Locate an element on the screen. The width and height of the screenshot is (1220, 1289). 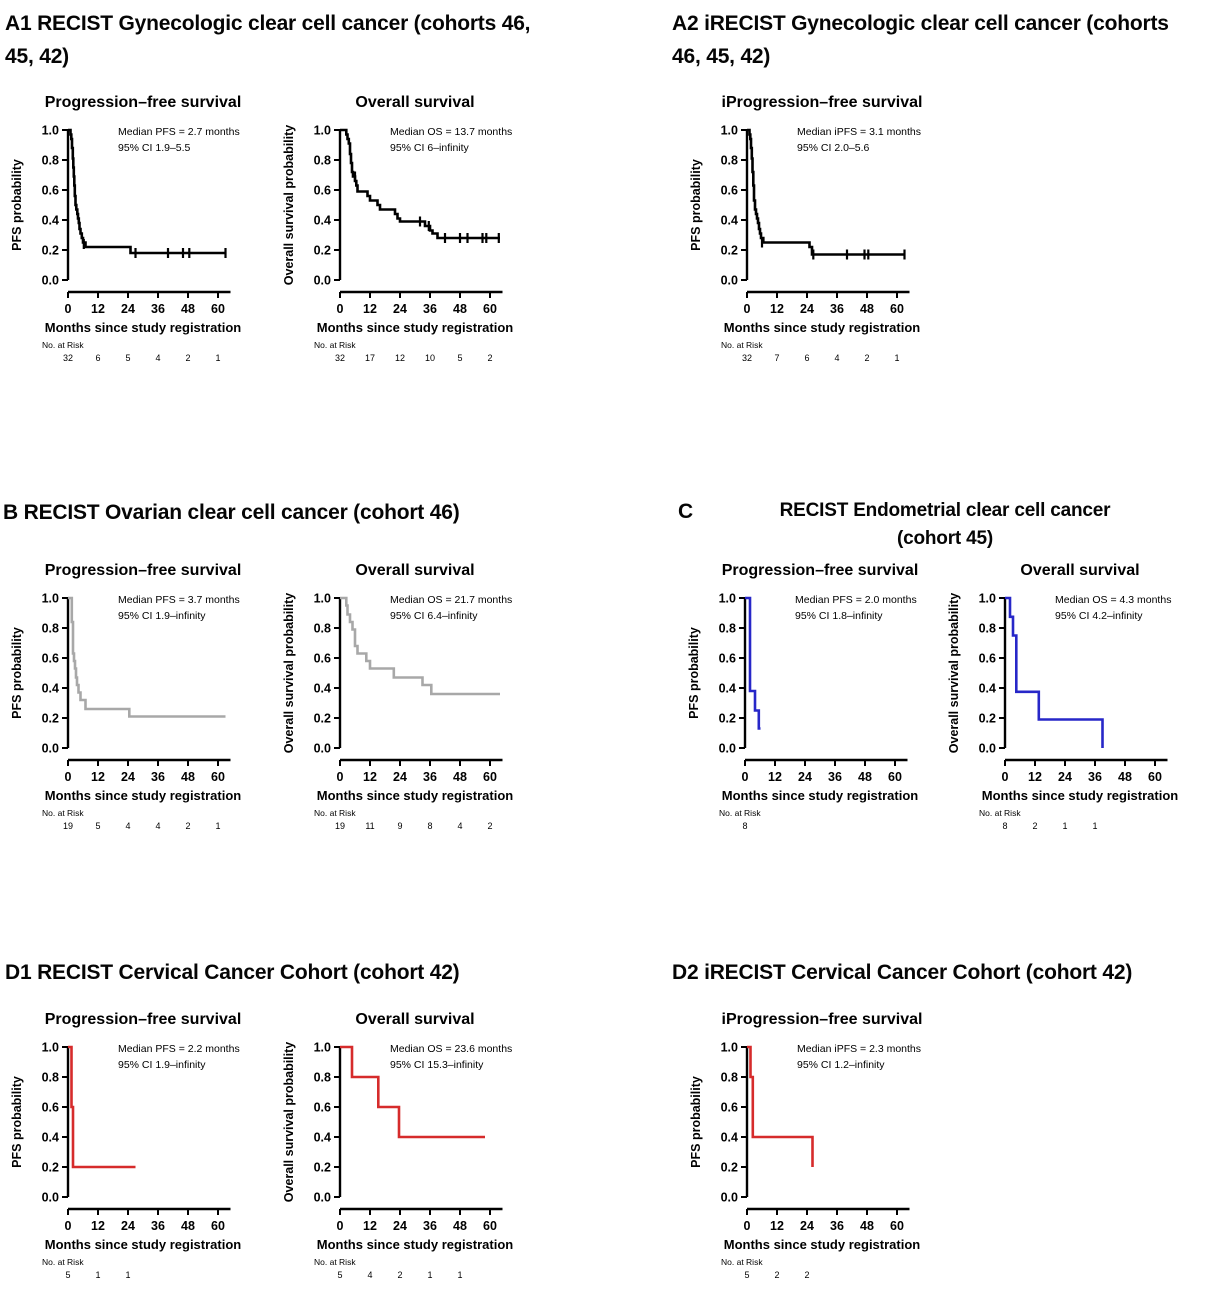
heading-line: RECIST Endometrial clear cell cancer is located at coordinates (945, 510).